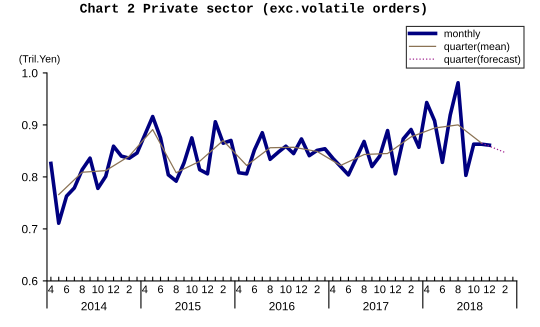 The height and width of the screenshot is (327, 540). I want to click on chart-title: Chart 2 Private sector (exc.volatile orders), so click(253, 9).